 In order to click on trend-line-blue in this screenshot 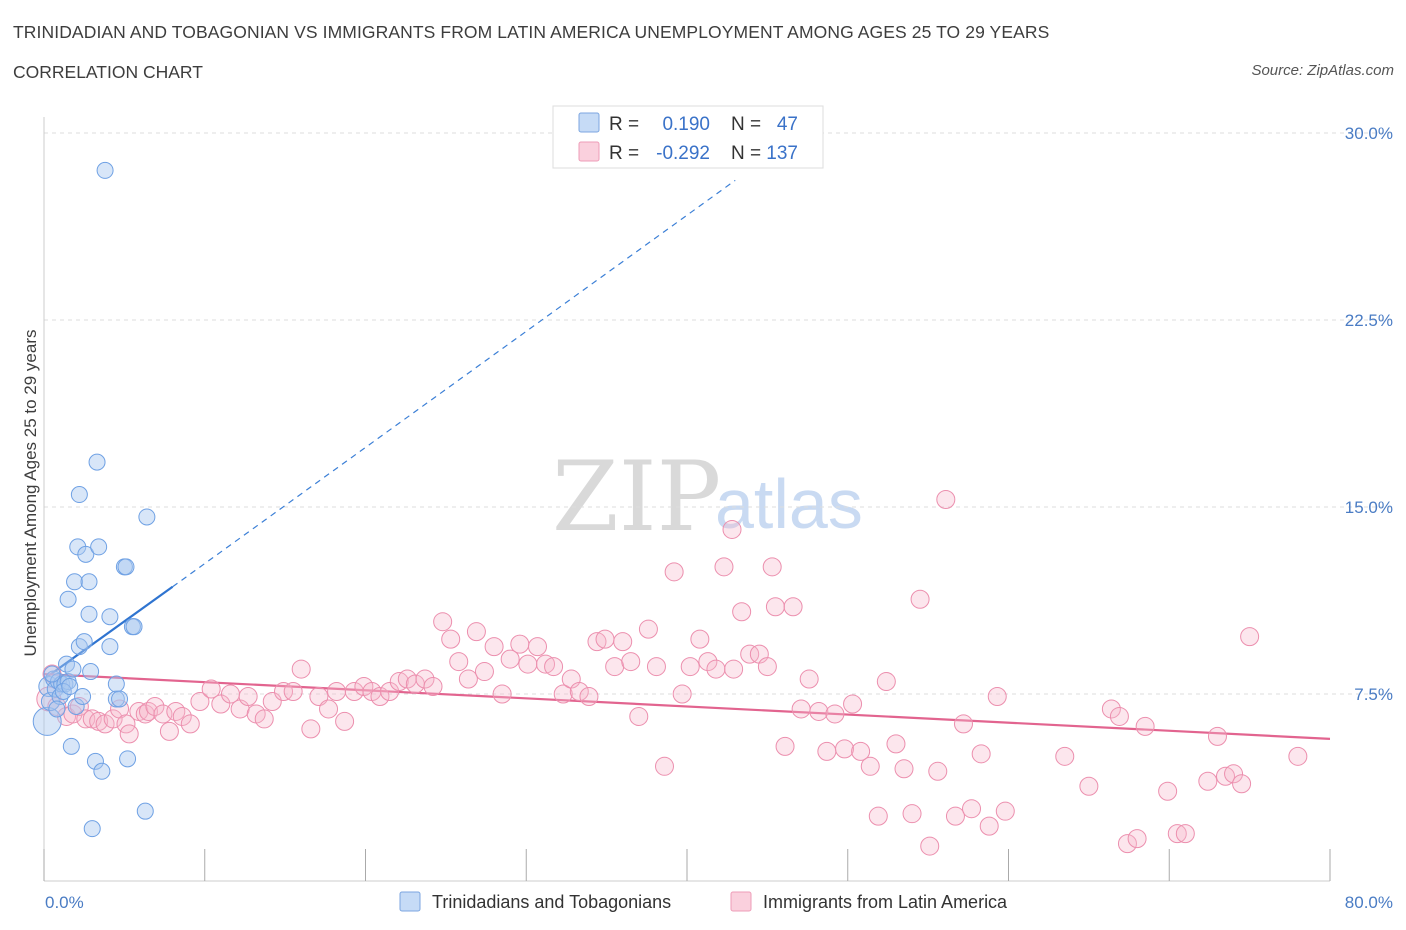, I will do `click(108, 632)`.